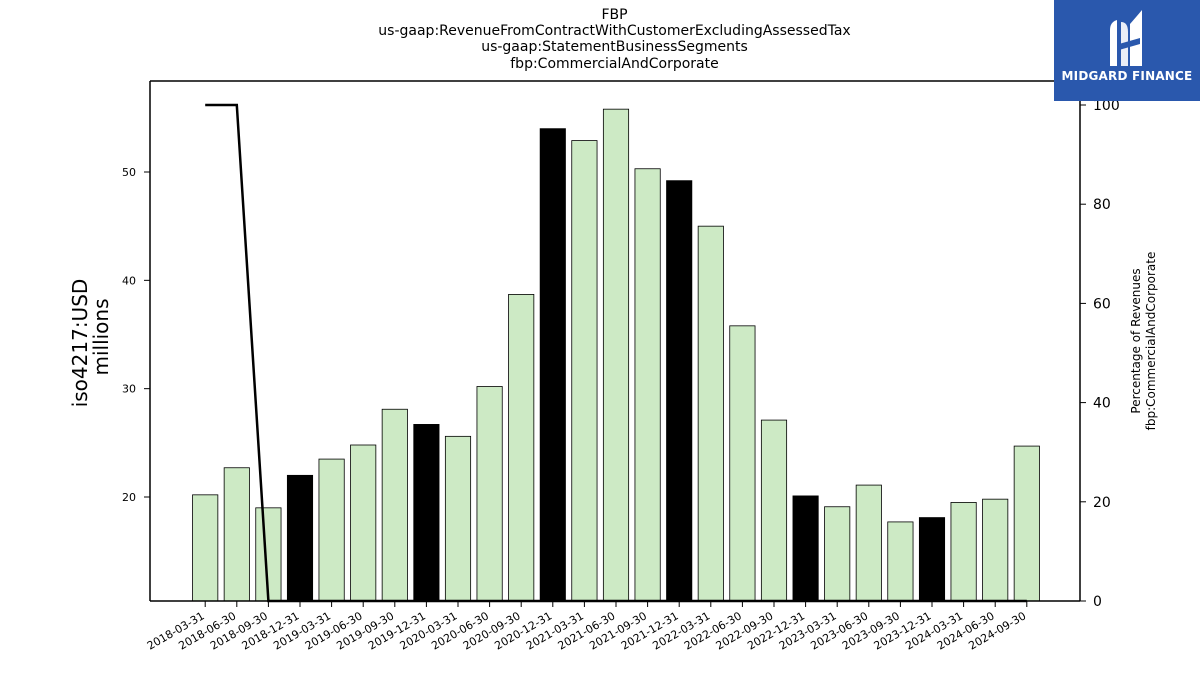 Image resolution: width=1200 pixels, height=675 pixels. I want to click on y-tick-label: 20, so click(129, 497).